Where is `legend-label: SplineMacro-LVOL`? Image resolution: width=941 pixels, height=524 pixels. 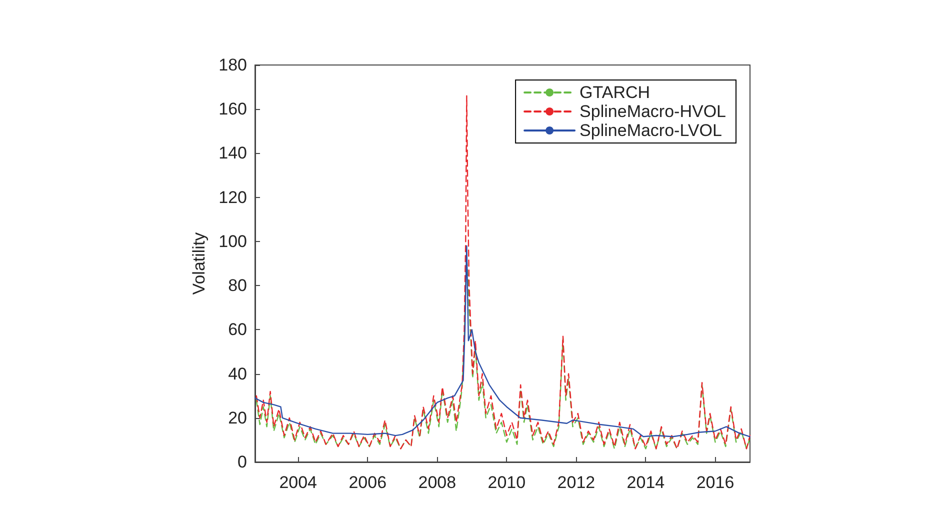
legend-label: SplineMacro-LVOL is located at coordinates (651, 130).